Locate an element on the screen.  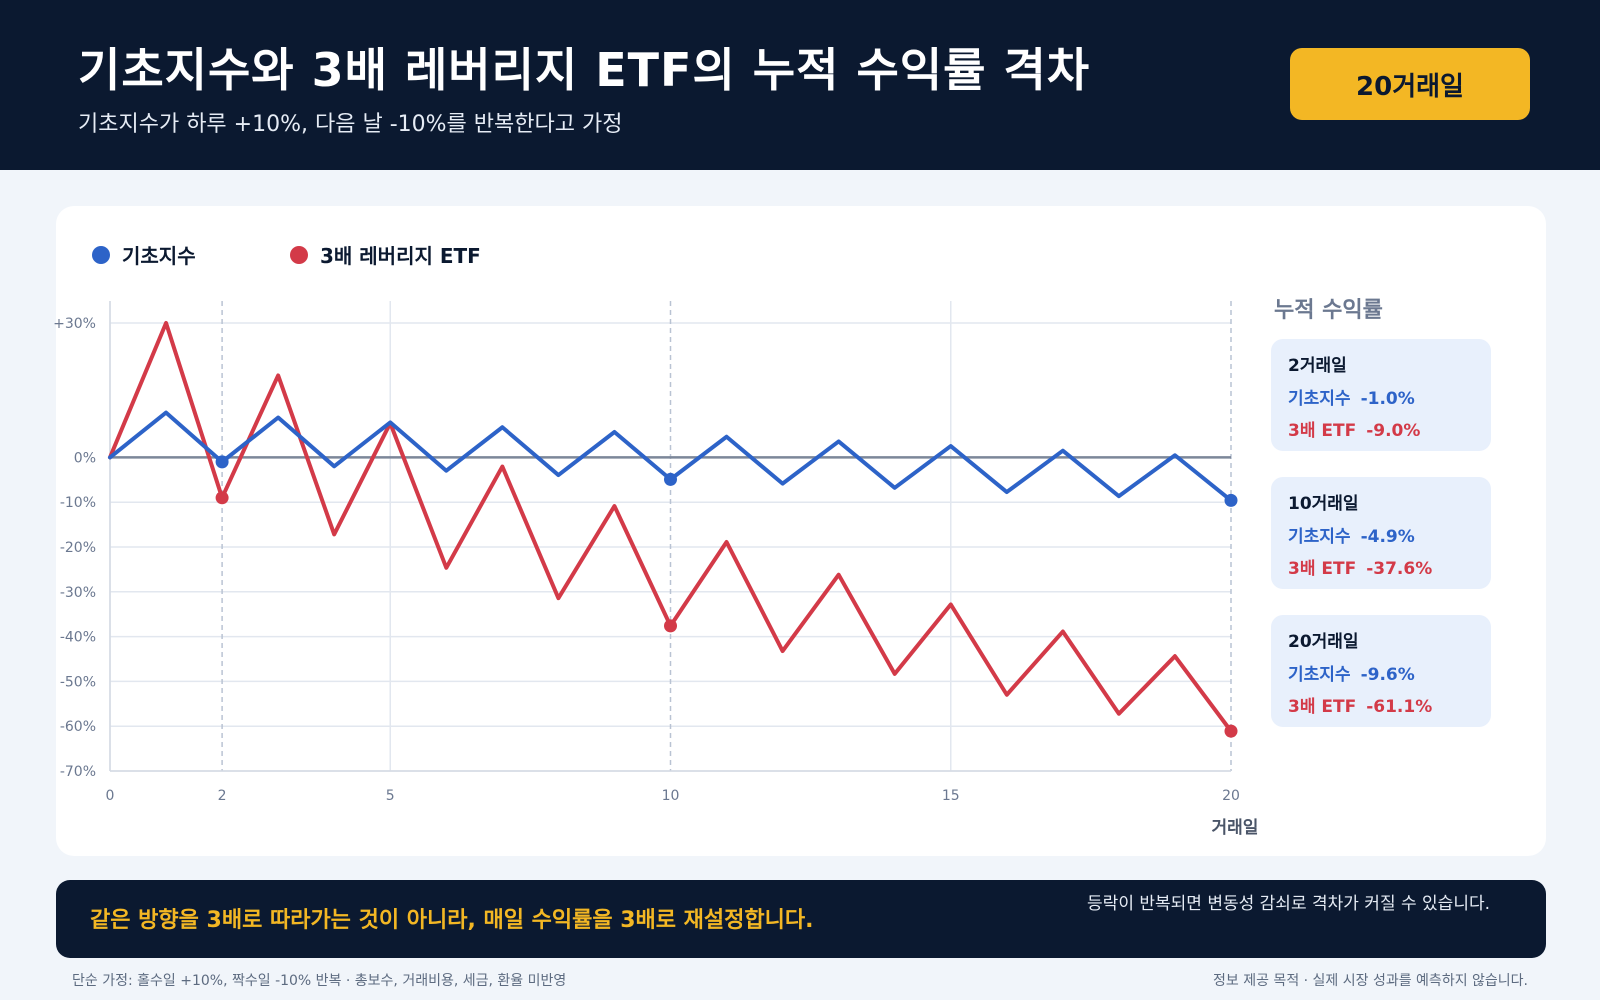
period-badge: 20거래일 is located at coordinates (1410, 84).